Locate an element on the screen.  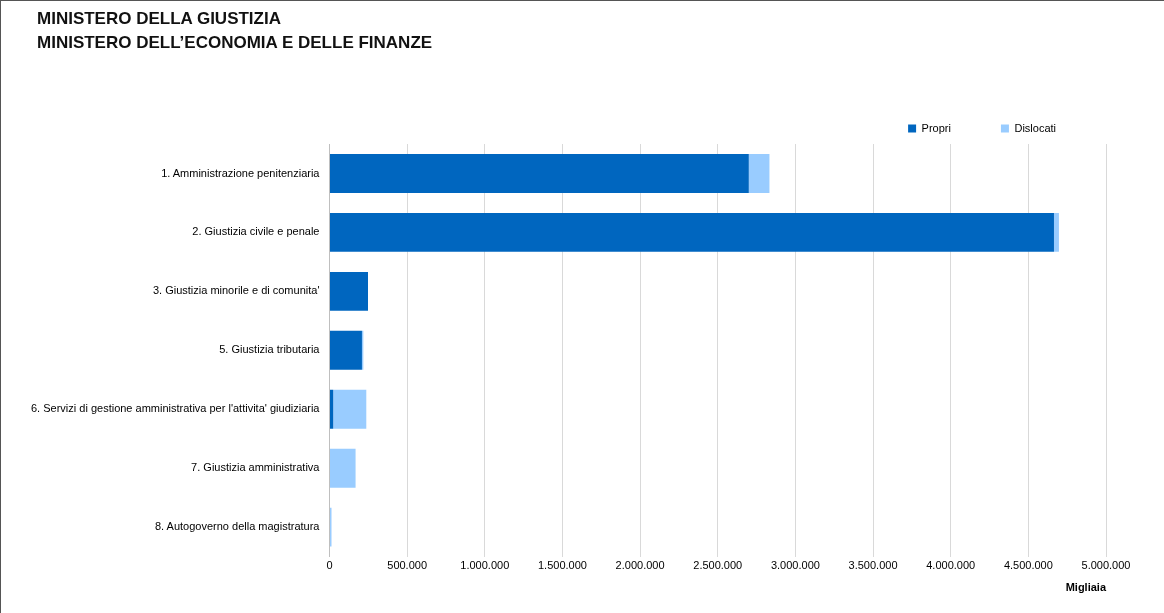
x-tick-label: 3.000.000 is located at coordinates (795, 565).